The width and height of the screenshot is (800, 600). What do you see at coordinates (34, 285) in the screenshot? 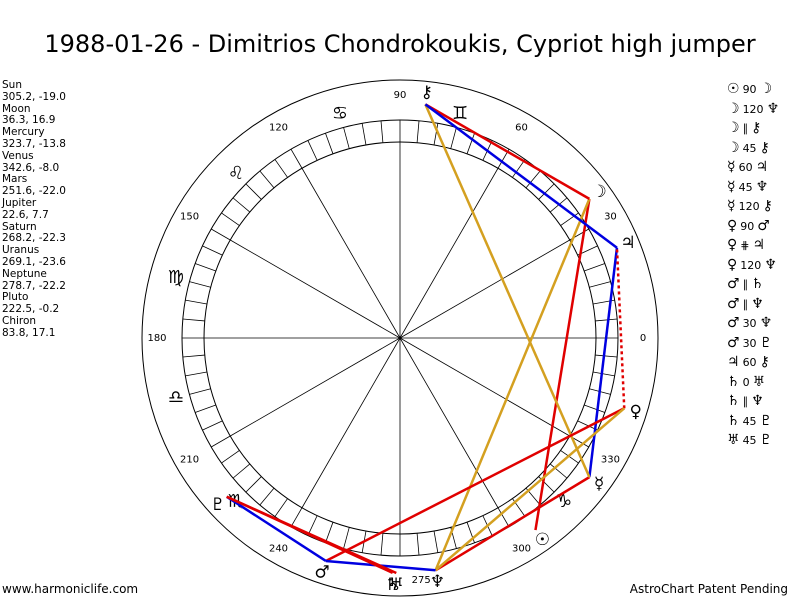
I see `planet-coords: 278.7, -22.2` at bounding box center [34, 285].